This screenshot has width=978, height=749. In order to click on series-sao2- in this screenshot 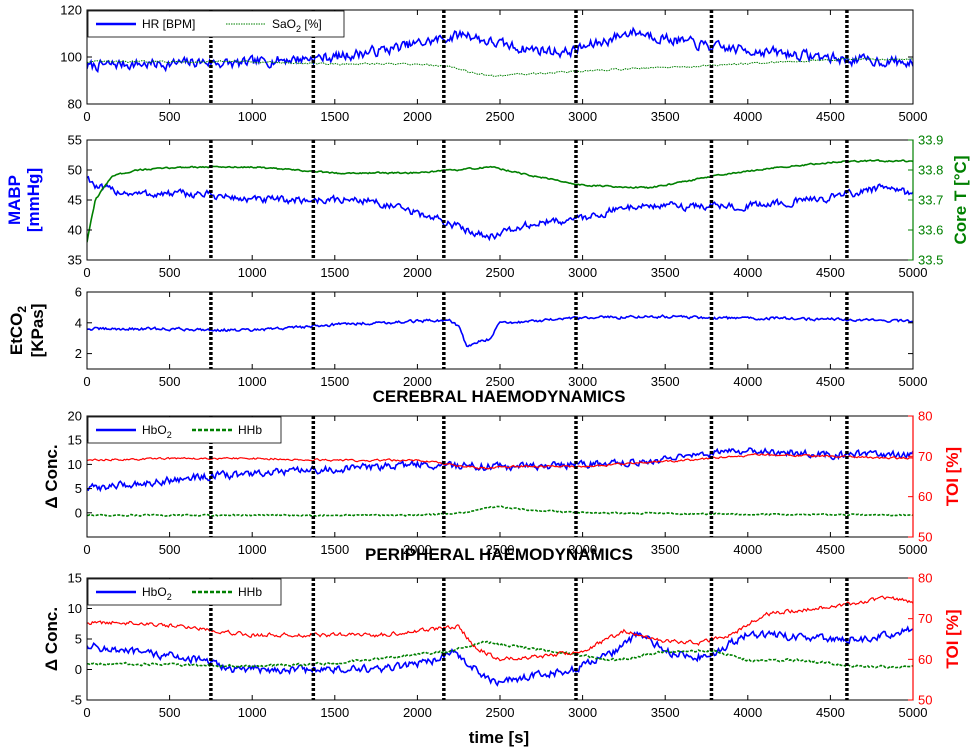, I will do `click(500, 67)`.